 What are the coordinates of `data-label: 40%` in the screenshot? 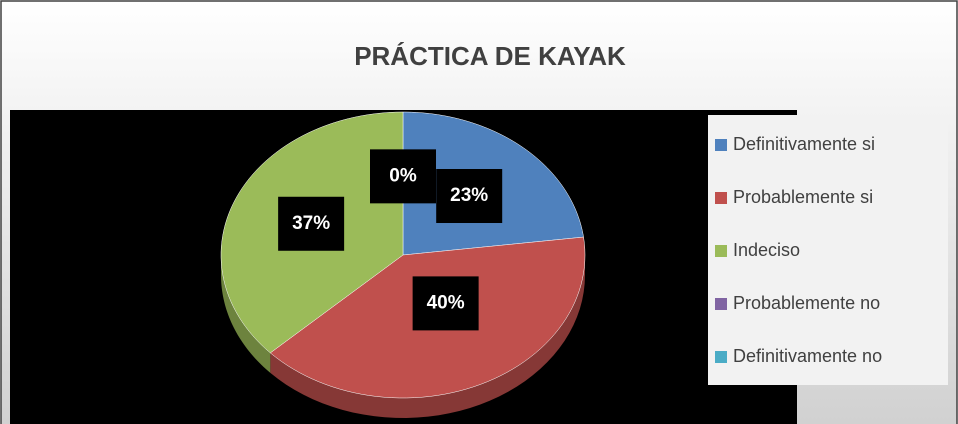 It's located at (446, 302).